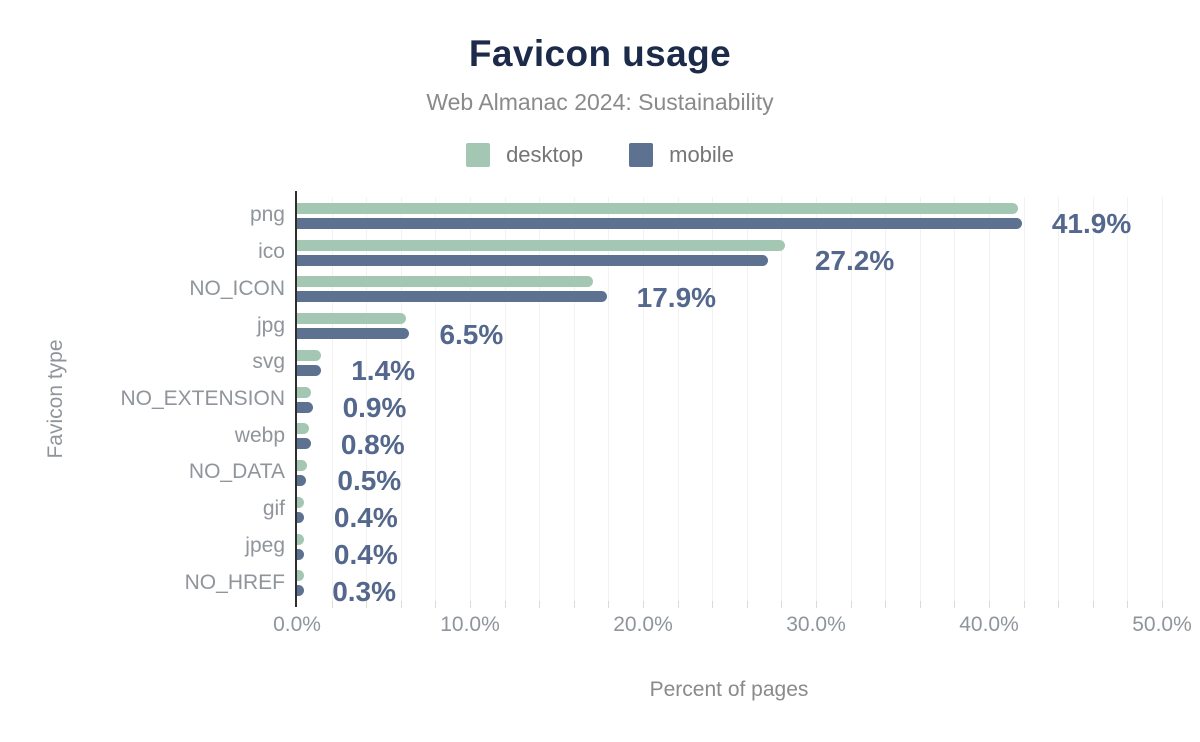 Image resolution: width=1200 pixels, height=742 pixels. Describe the element at coordinates (676, 297) in the screenshot. I see `value-label-NO_ICON: 17.9%` at that location.